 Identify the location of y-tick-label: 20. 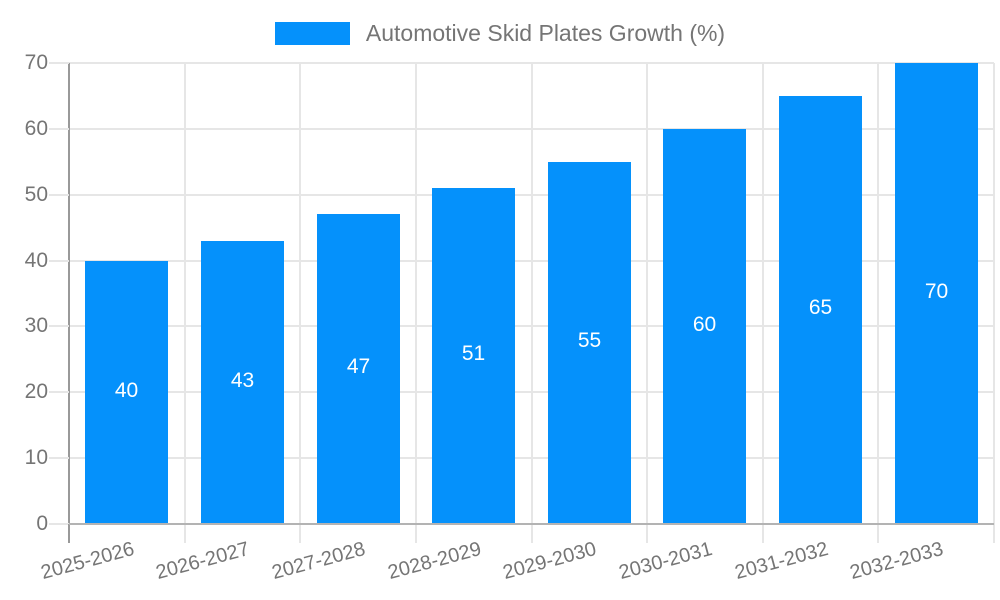
(36, 392).